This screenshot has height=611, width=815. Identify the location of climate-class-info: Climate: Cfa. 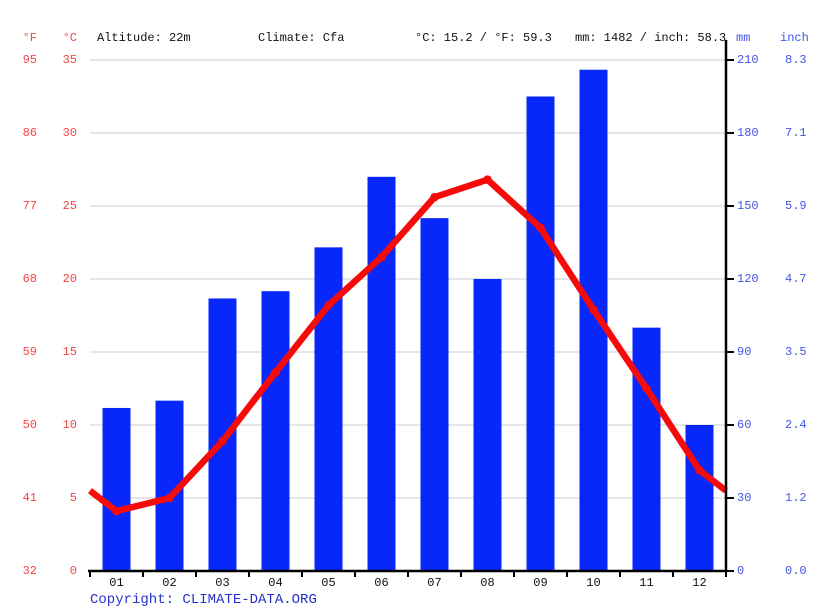
(301, 38).